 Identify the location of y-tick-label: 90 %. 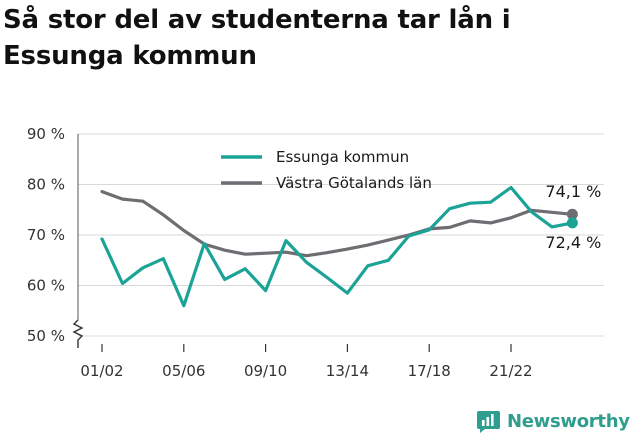
(46, 134).